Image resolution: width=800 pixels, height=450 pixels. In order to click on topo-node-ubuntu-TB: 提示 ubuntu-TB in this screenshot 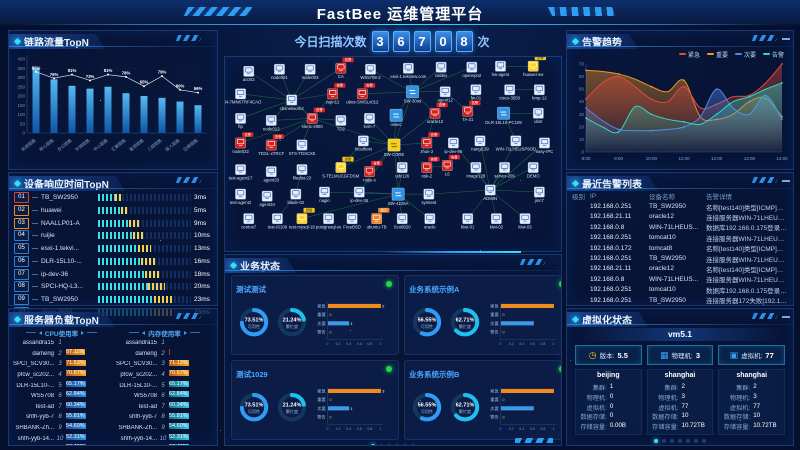, I will do `click(378, 219)`.